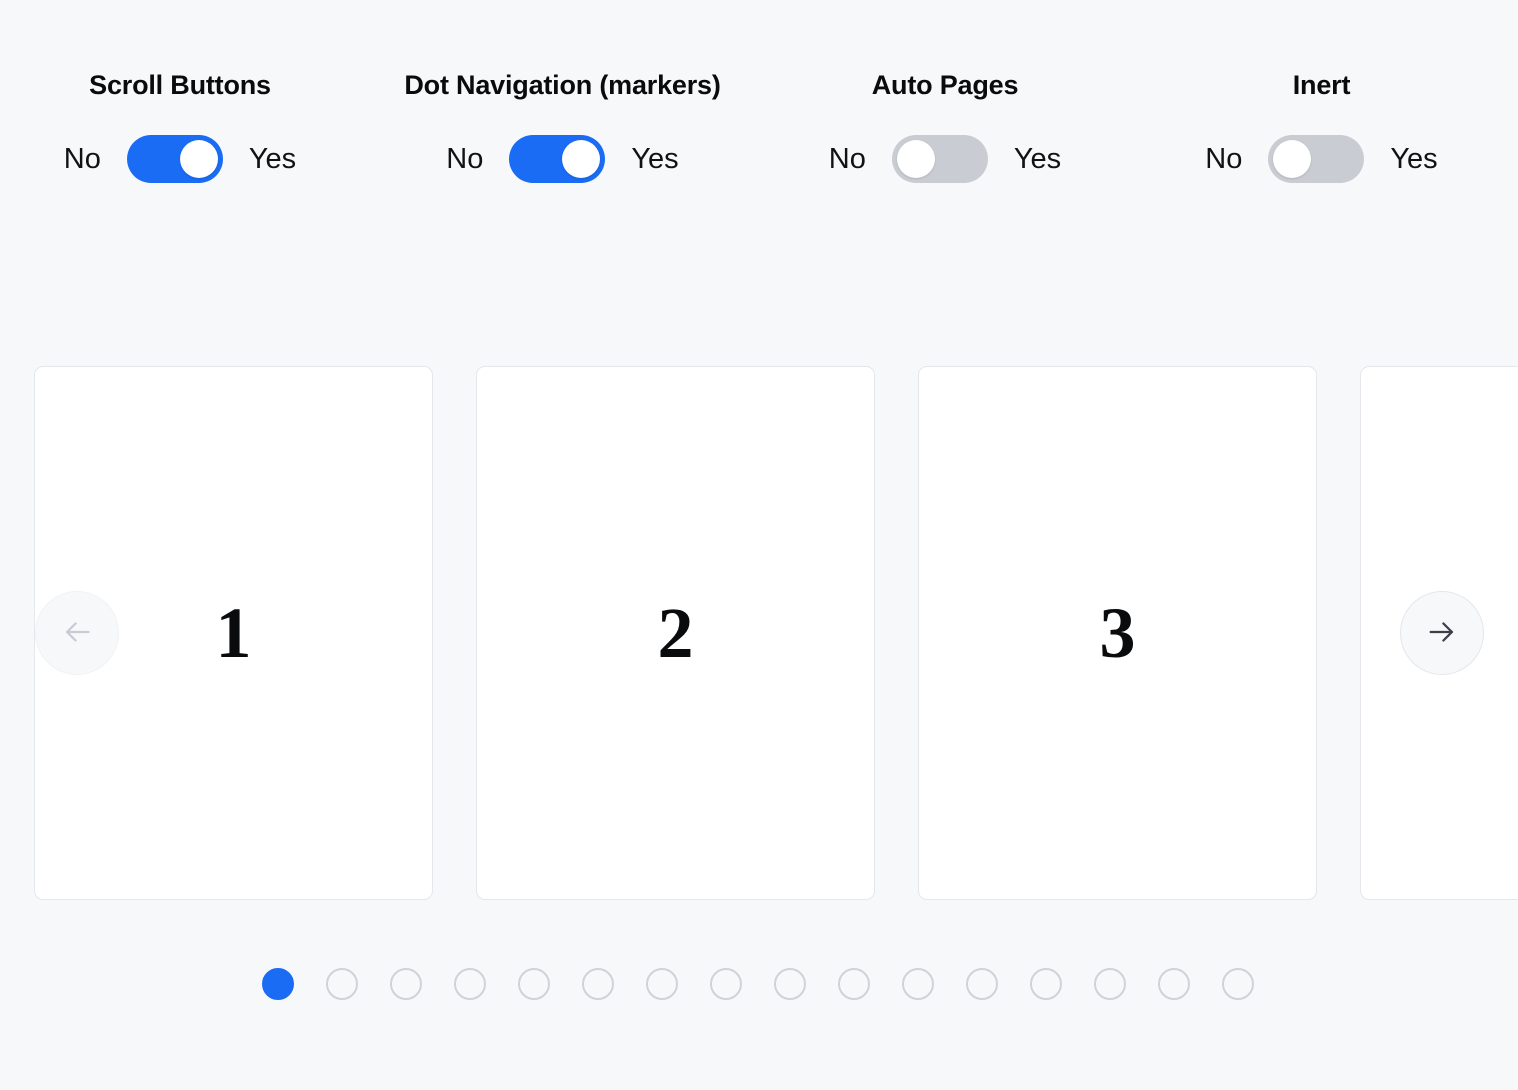 The height and width of the screenshot is (1090, 1518). What do you see at coordinates (180, 85) in the screenshot?
I see `control-title-scroll-buttons: Scroll Buttons` at bounding box center [180, 85].